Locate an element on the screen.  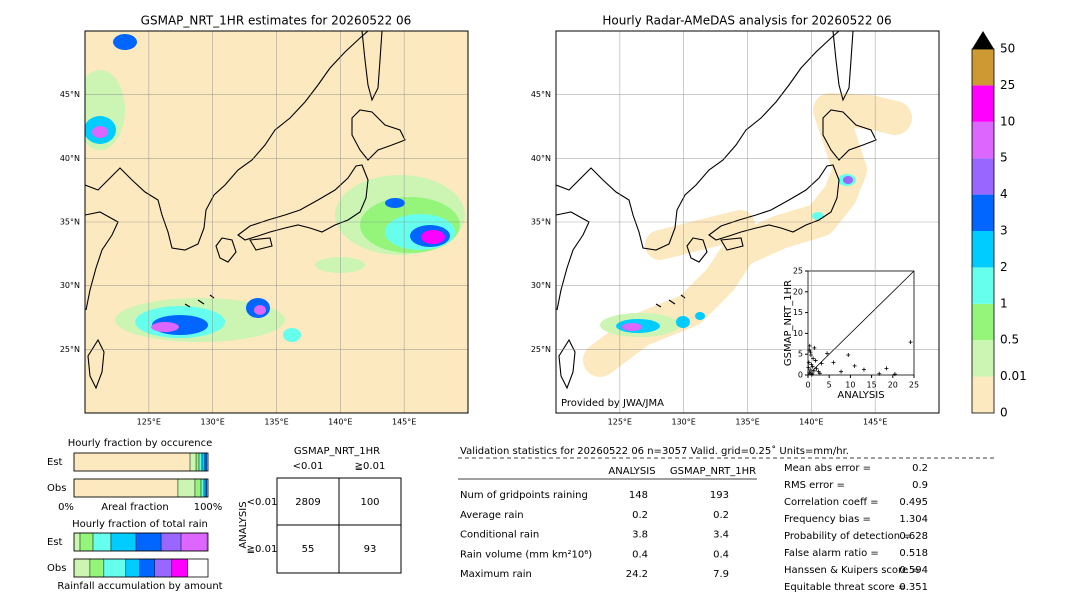
x-axis-label: ANALYSIS is located at coordinates (860, 395).